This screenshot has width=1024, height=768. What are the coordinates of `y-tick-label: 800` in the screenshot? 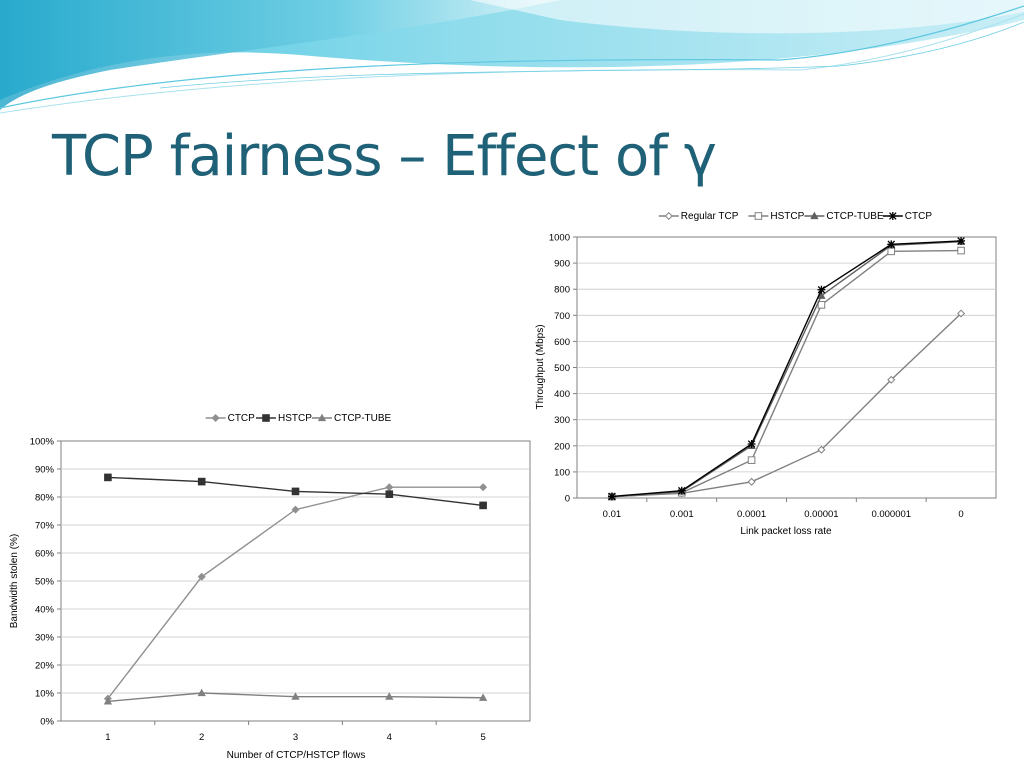 It's located at (562, 290).